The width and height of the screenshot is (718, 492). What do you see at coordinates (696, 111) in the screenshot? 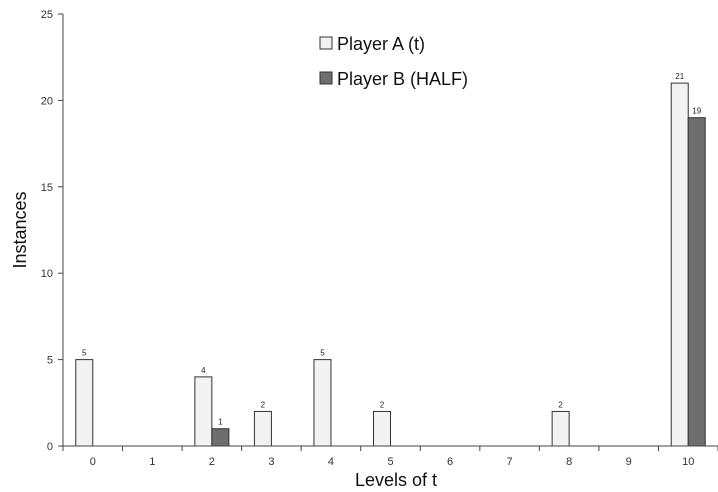
I see `data-label: 19` at bounding box center [696, 111].